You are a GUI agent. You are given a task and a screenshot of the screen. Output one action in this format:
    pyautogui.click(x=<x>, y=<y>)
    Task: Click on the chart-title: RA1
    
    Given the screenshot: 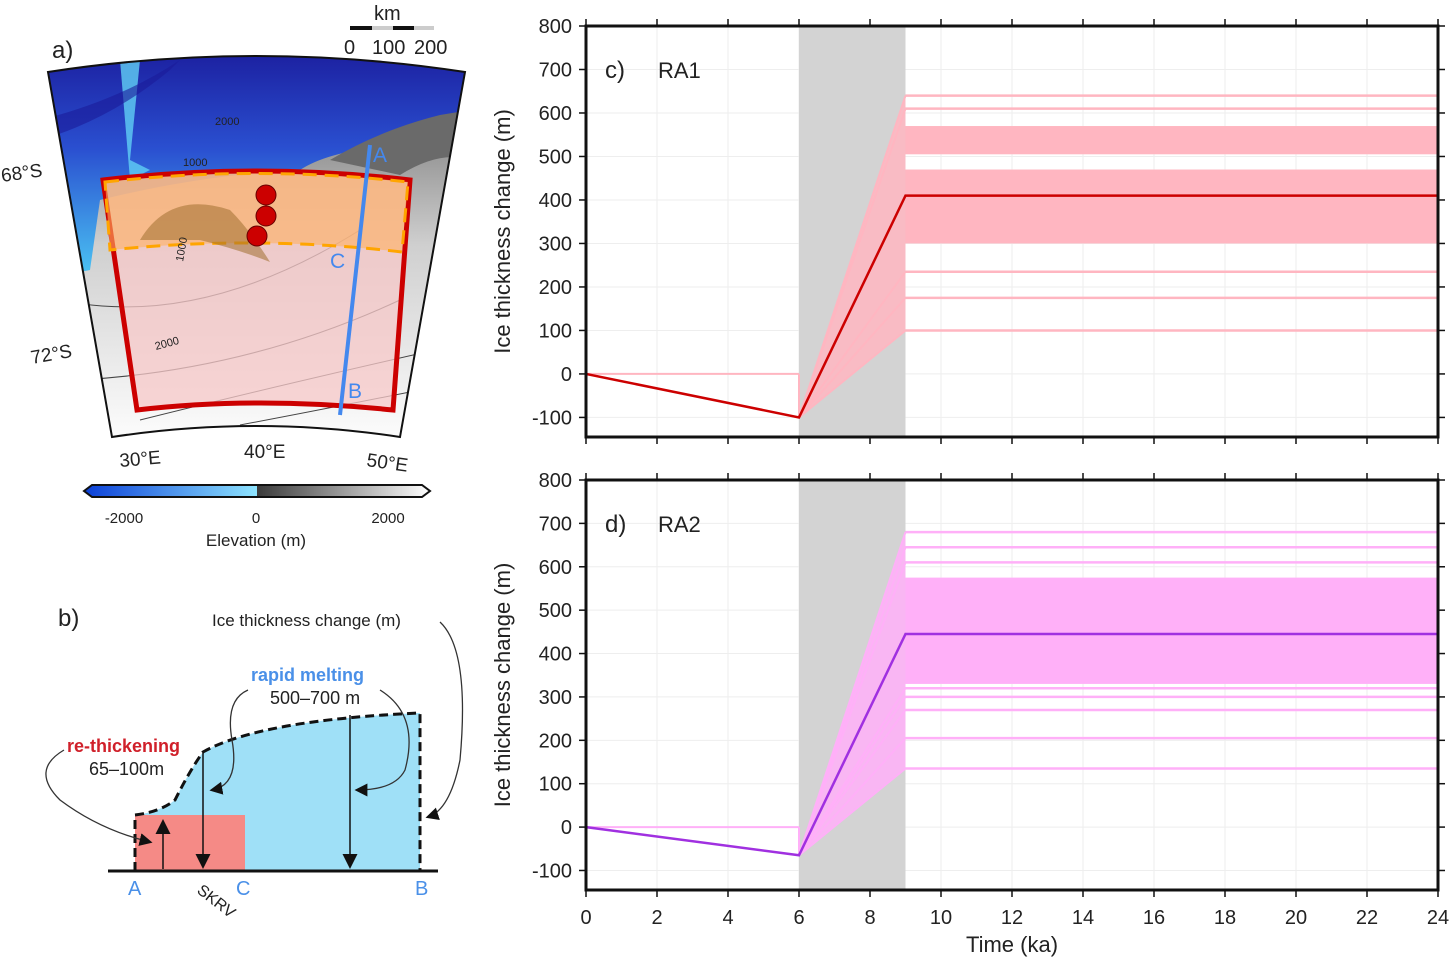 What is the action you would take?
    pyautogui.click(x=679, y=70)
    